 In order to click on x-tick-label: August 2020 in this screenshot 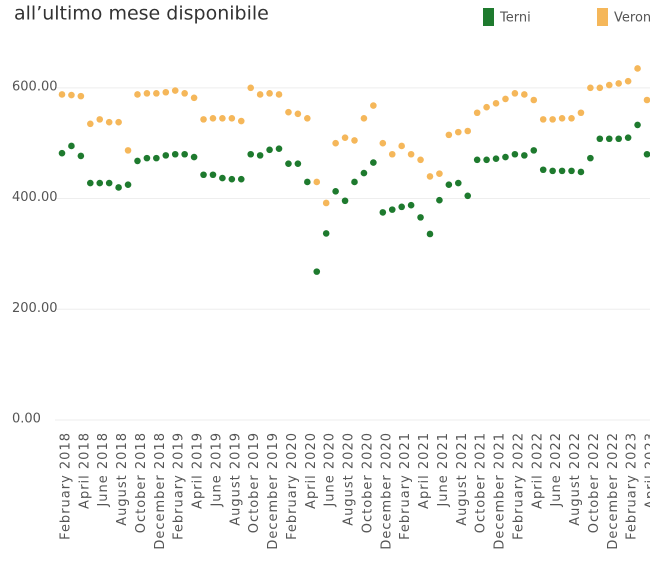, I will do `click(349, 479)`.